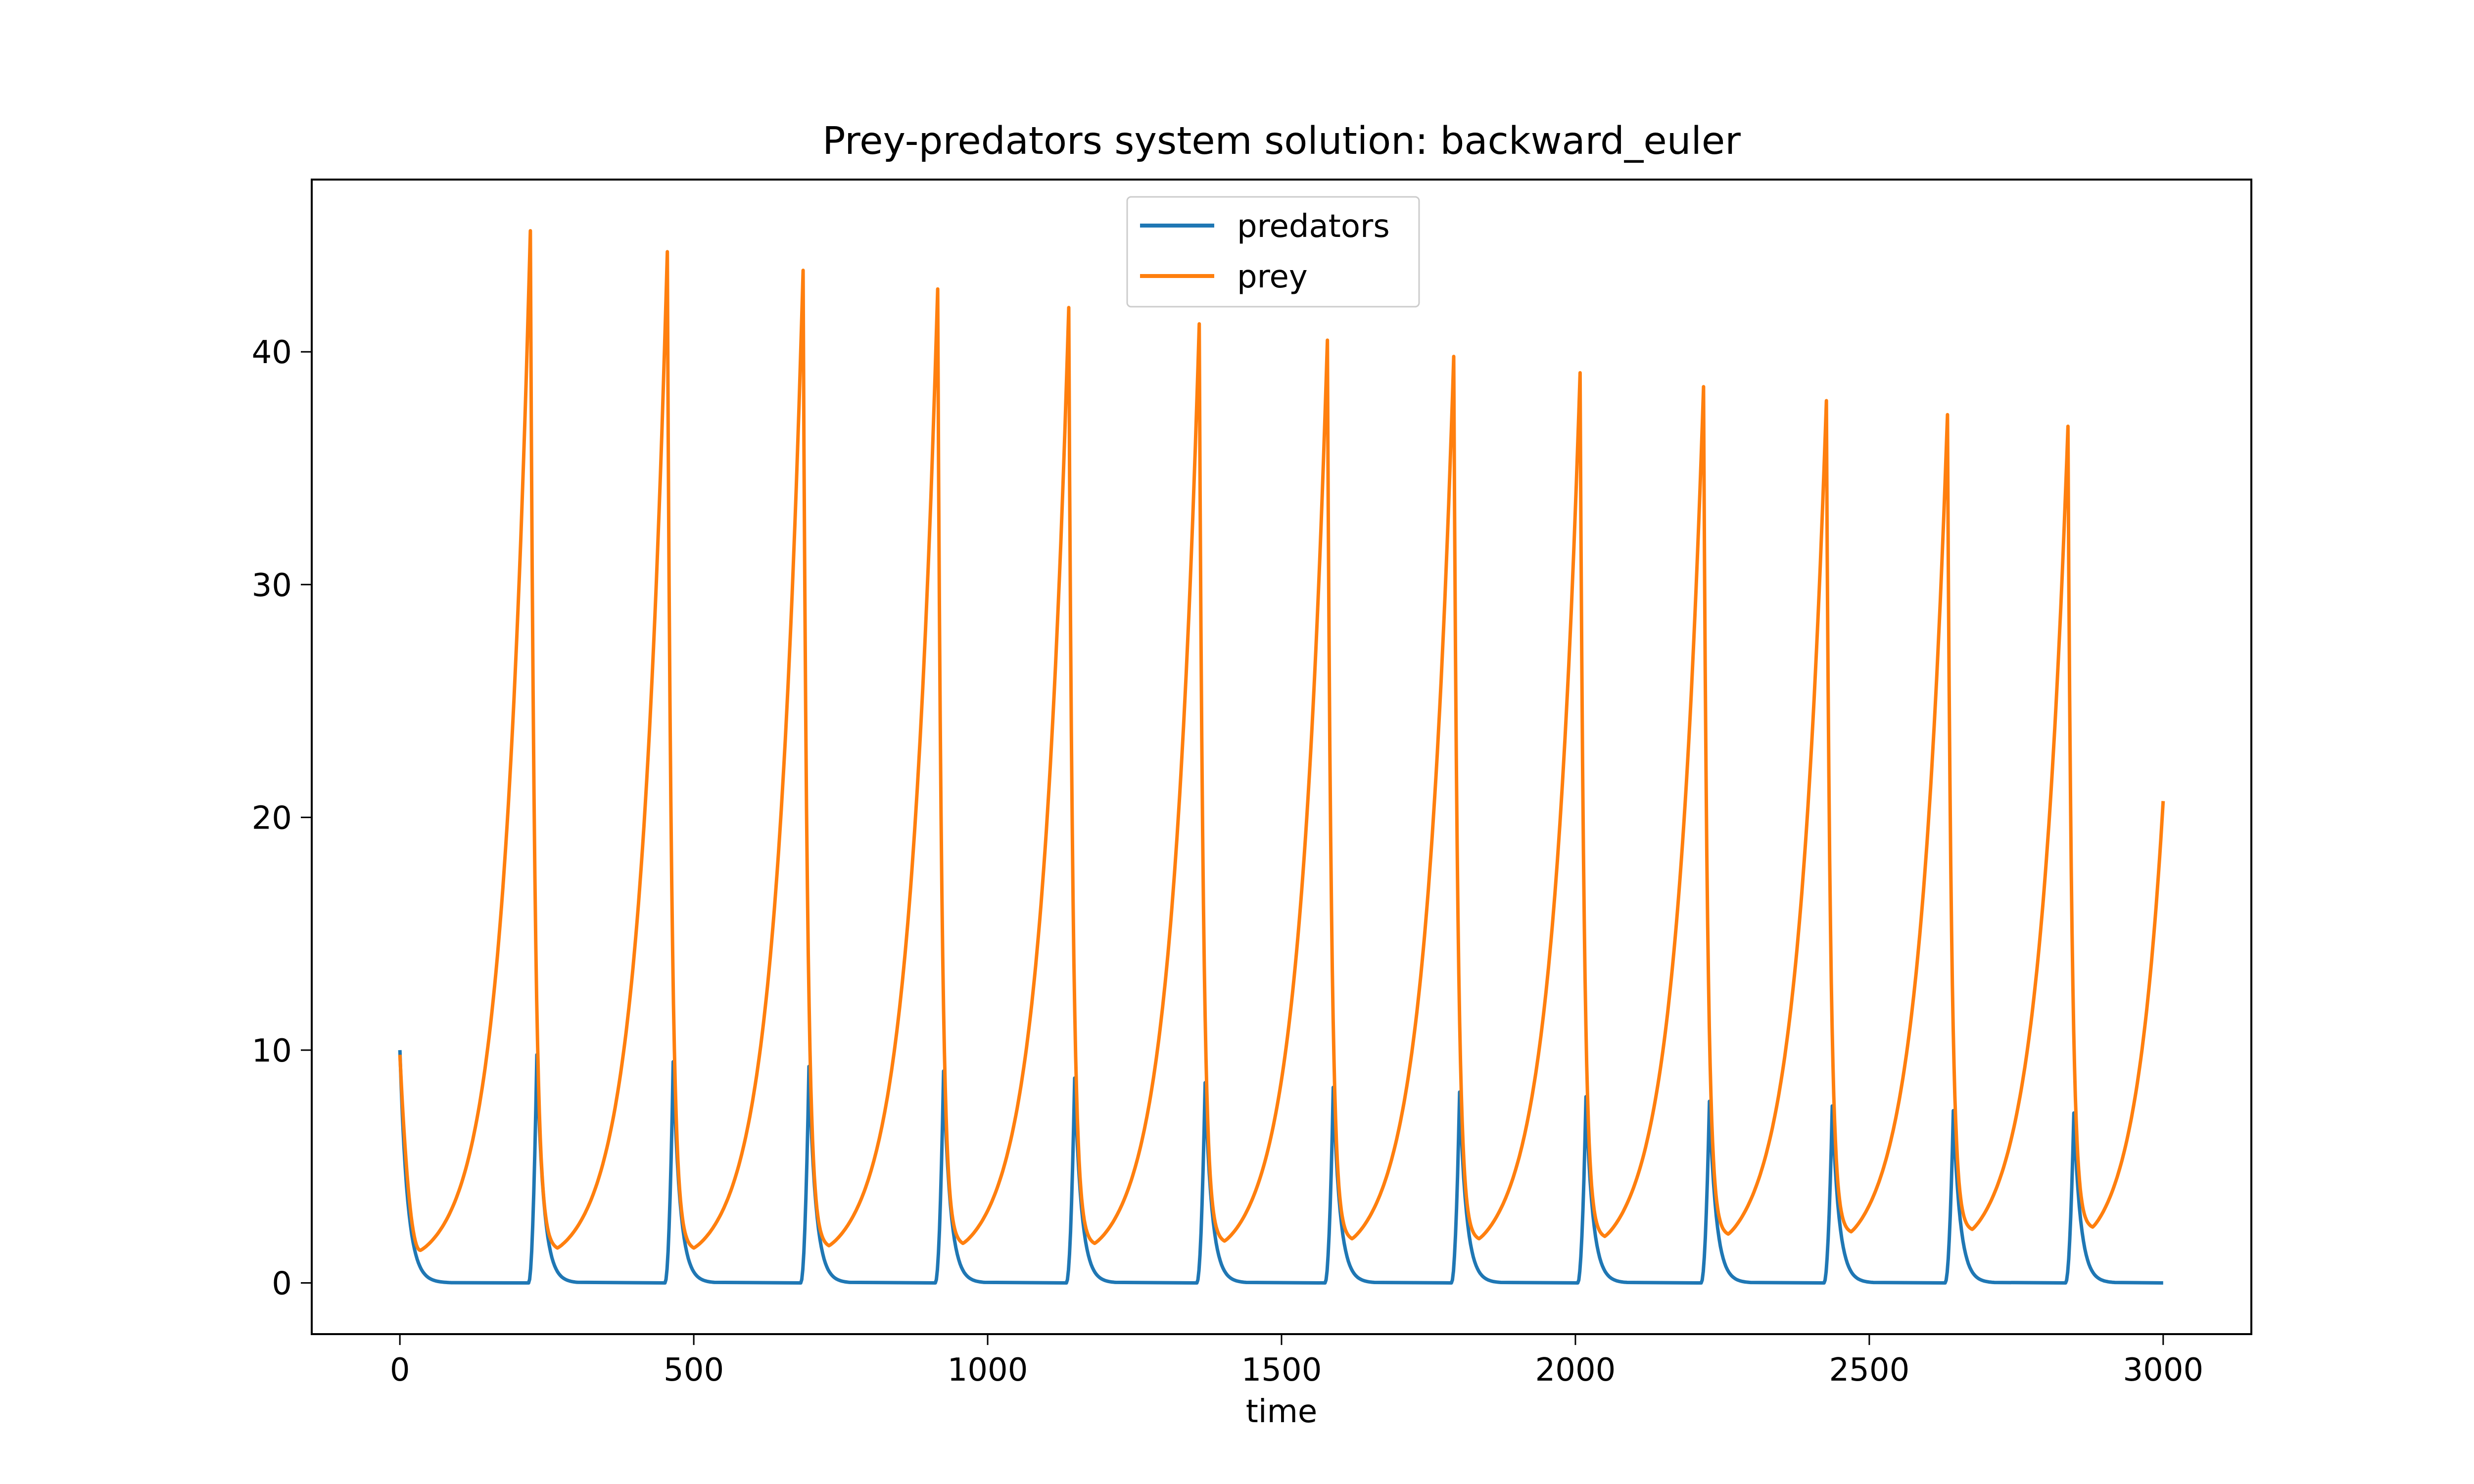  I want to click on y-tick-label: 0, so click(282, 1283).